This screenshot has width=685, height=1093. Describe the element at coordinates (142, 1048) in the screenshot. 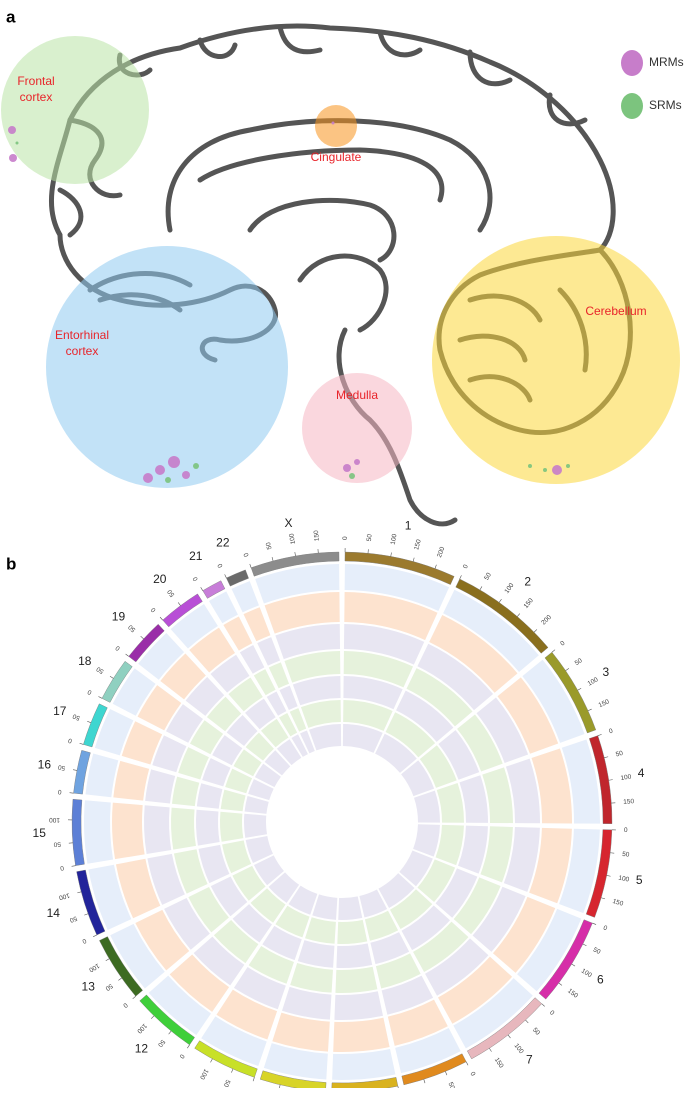

I see `chromosome-label: 12` at that location.